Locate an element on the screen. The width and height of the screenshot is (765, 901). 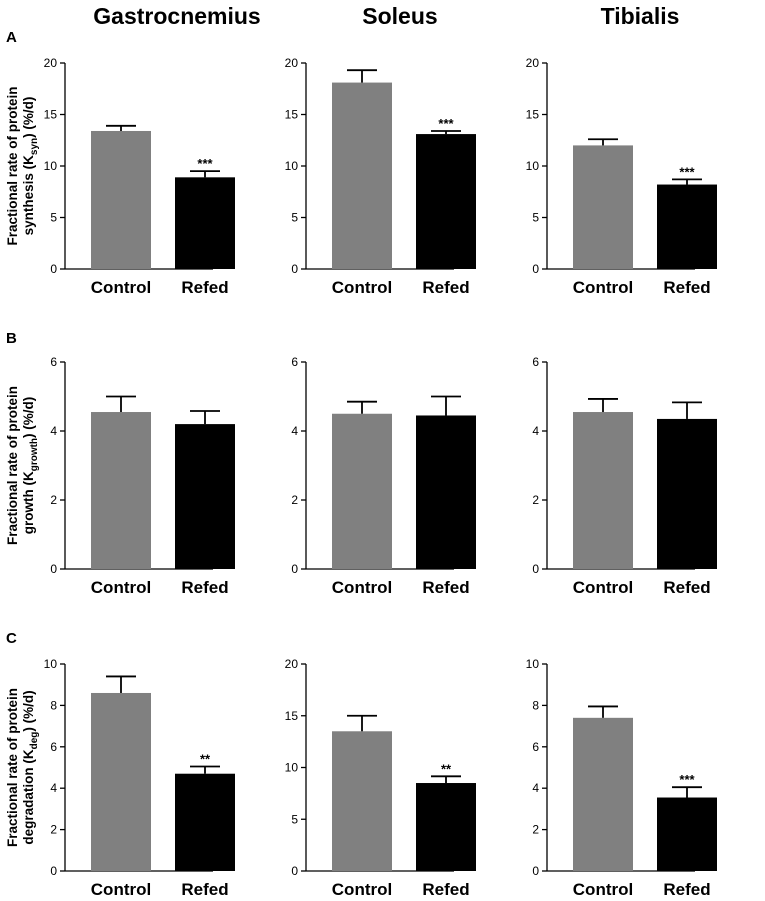
y-axis-label-text: synthesis (K is located at coordinates (28, 195).